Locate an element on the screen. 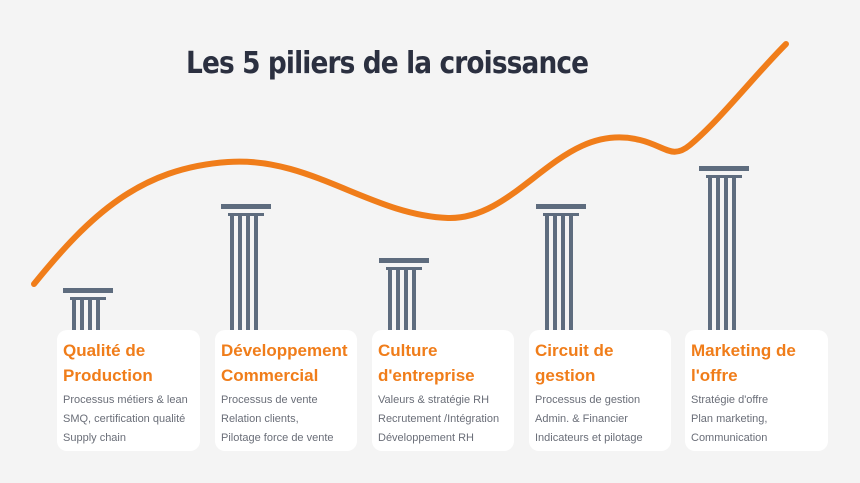 This screenshot has height=483, width=860. pillar-title: Circuit de gestion is located at coordinates (574, 363).